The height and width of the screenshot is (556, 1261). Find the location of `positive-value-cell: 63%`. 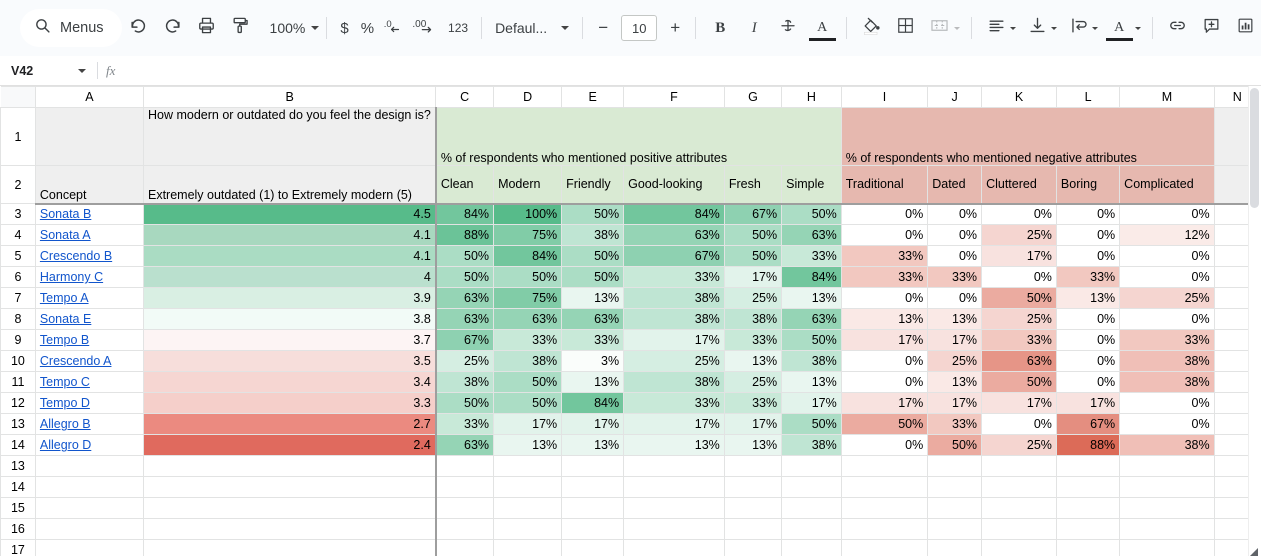

positive-value-cell: 63% is located at coordinates (593, 319).